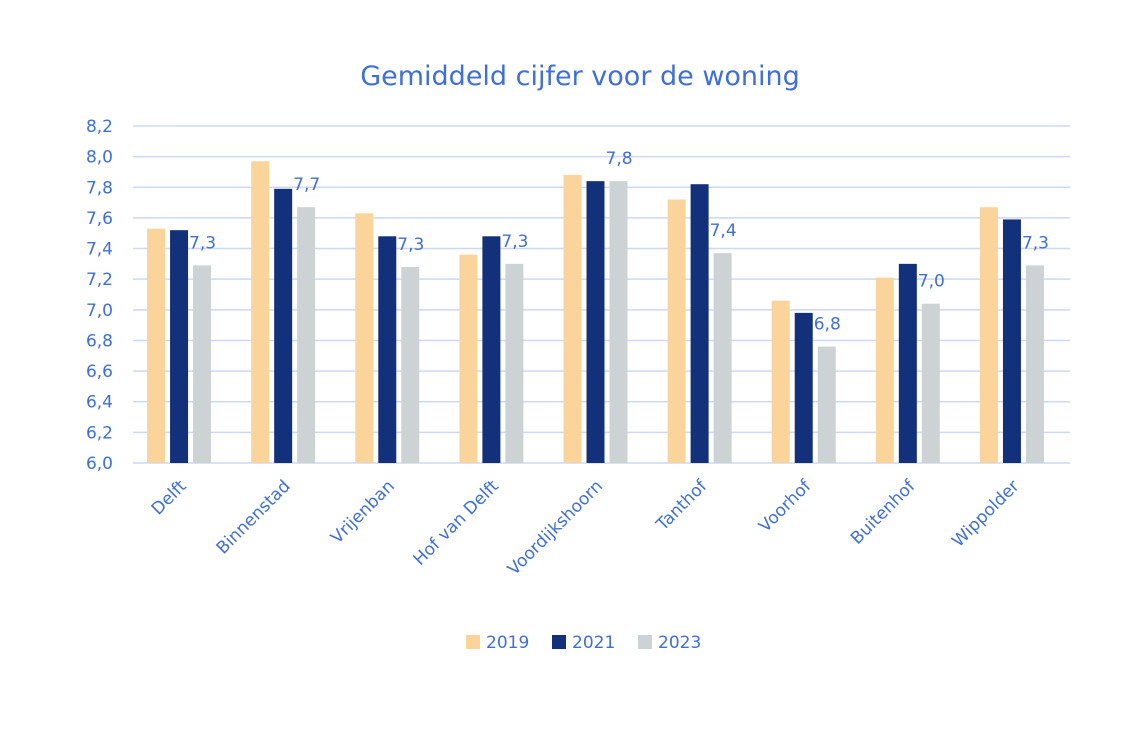  What do you see at coordinates (985, 513) in the screenshot?
I see `category-label: Wippolder` at bounding box center [985, 513].